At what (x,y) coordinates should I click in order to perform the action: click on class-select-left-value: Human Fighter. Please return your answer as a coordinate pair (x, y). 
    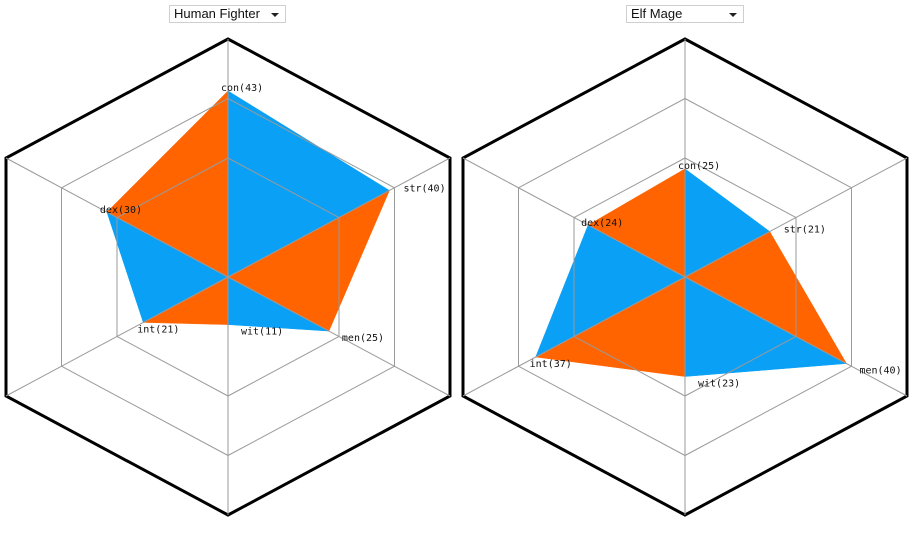
    Looking at the image, I should click on (217, 13).